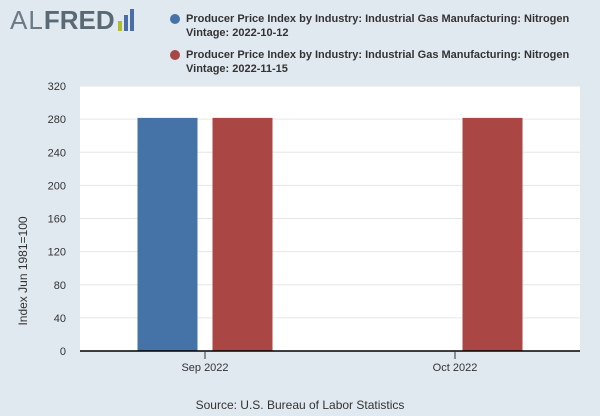  What do you see at coordinates (57, 186) in the screenshot?
I see `y-tick-label: 200` at bounding box center [57, 186].